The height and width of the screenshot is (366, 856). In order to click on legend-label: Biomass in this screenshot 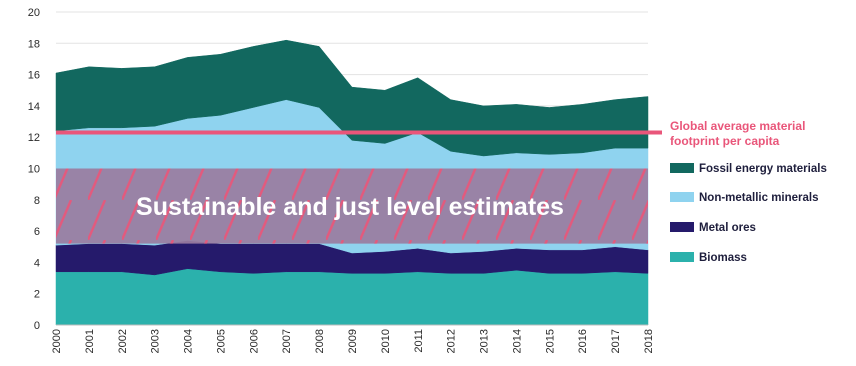, I will do `click(723, 258)`.